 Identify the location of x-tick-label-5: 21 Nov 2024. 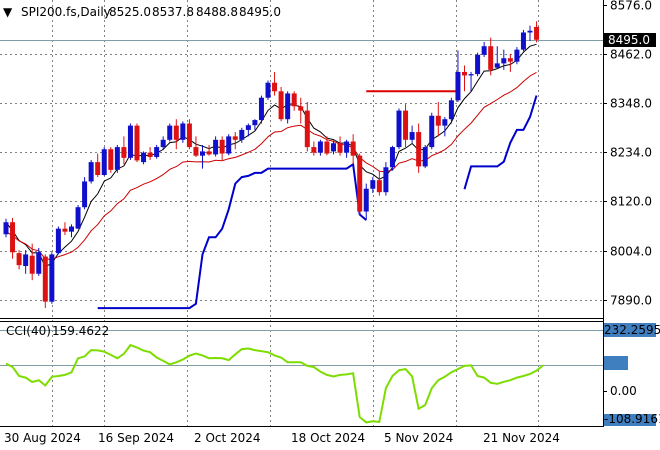
(521, 438).